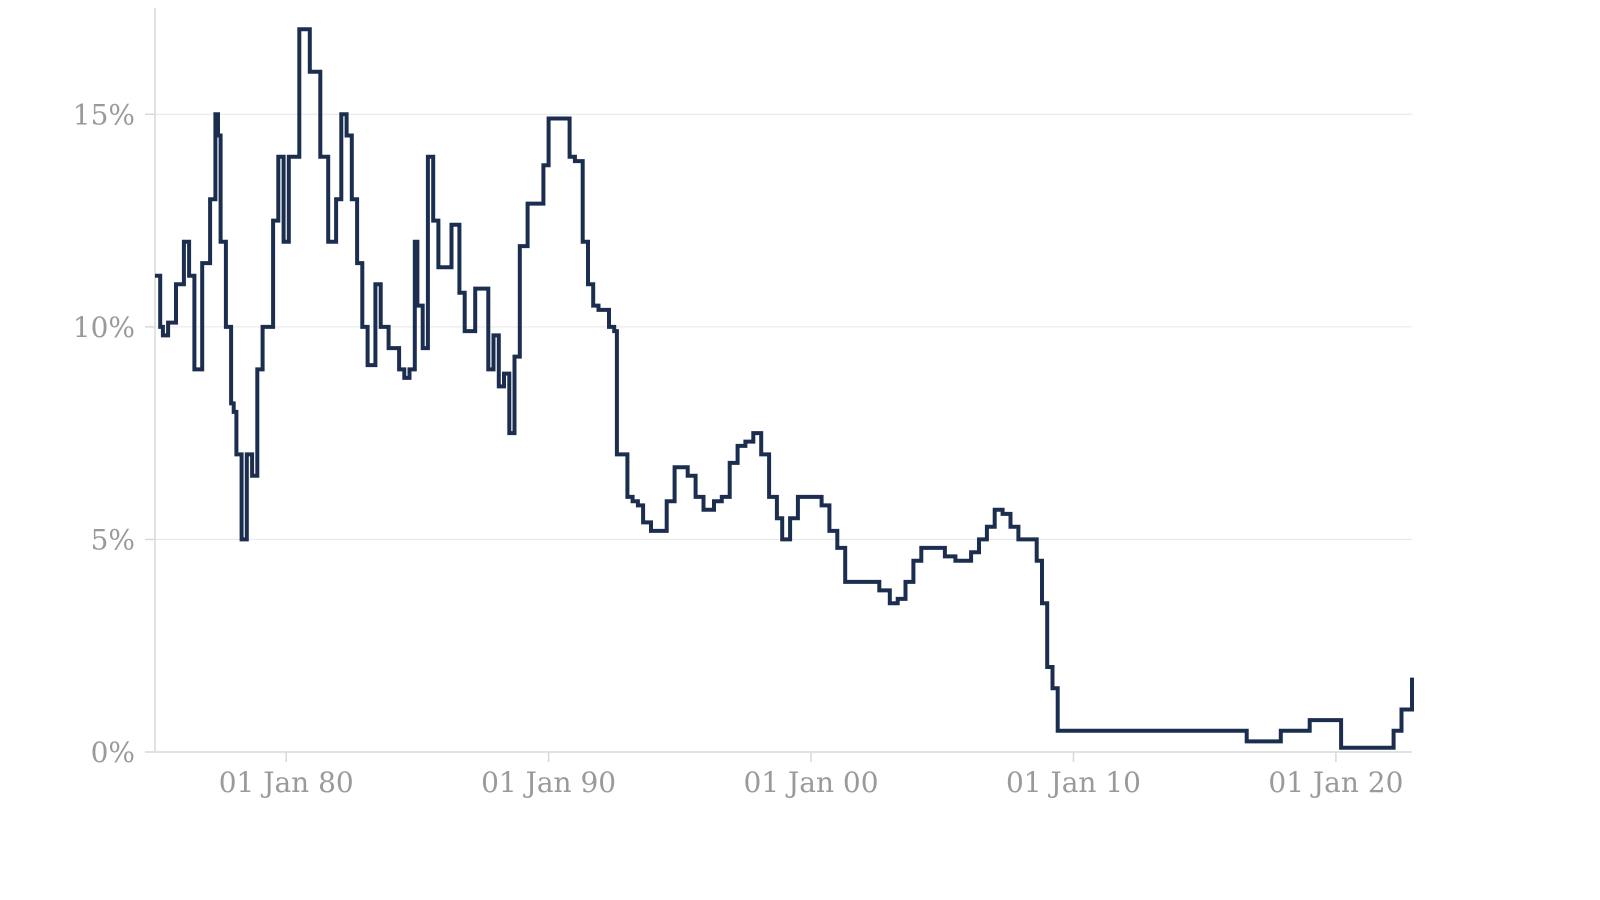 This screenshot has height=900, width=1600. I want to click on x-tick-label: 01 Jan 90, so click(548, 782).